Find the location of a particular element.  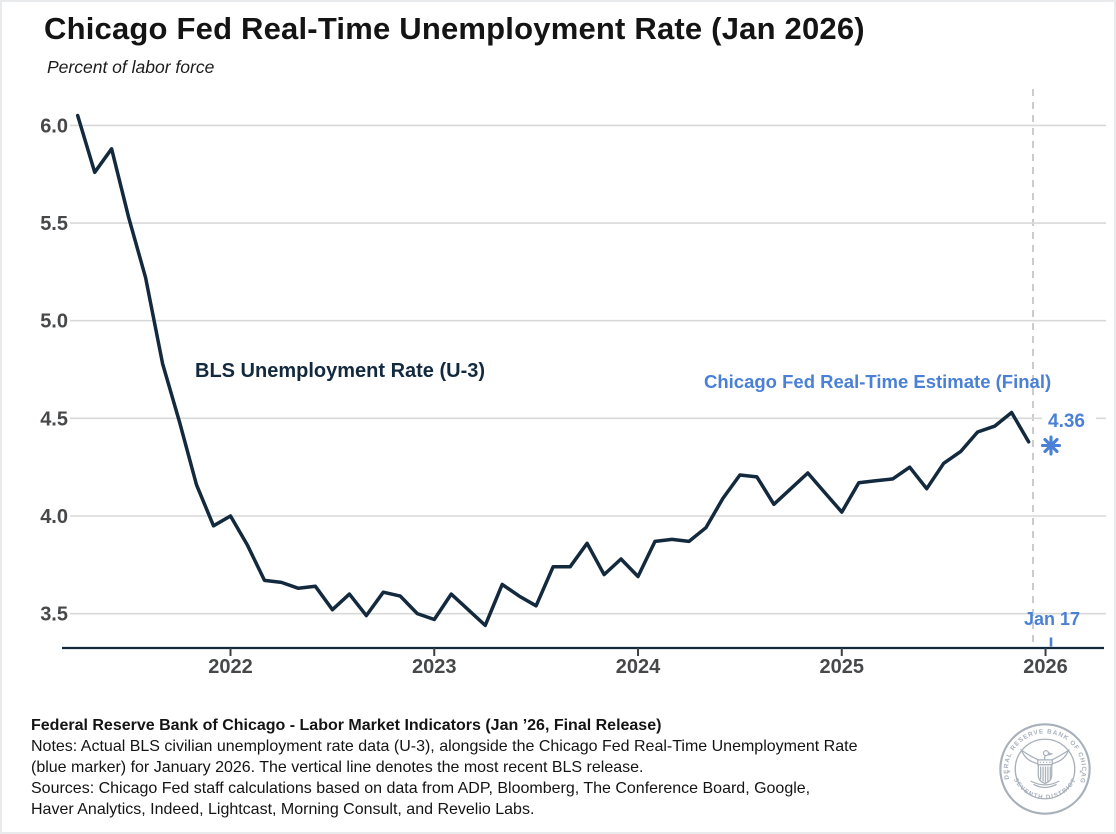

chart-subtitle: Percent of labor force is located at coordinates (131, 67).